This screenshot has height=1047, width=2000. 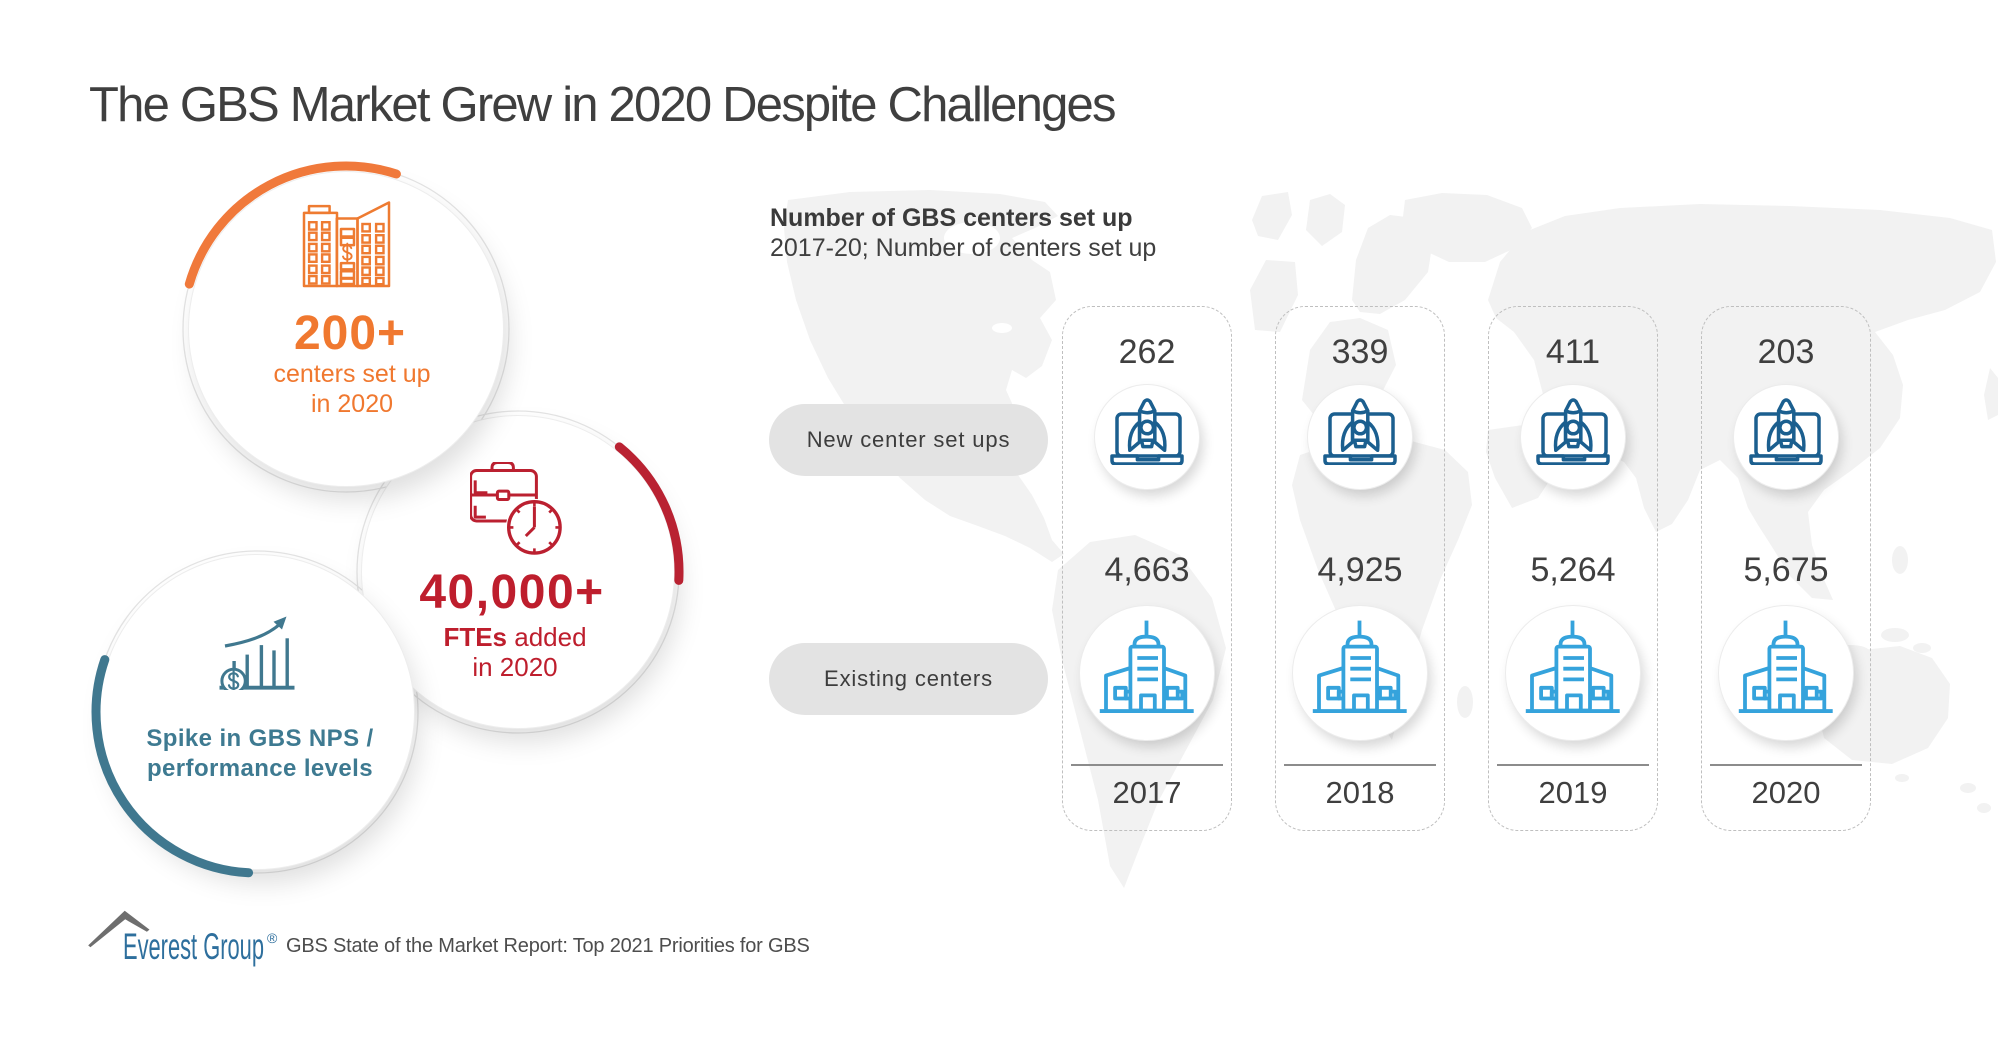 I want to click on svg-text: Everest Group, so click(x=193, y=946).